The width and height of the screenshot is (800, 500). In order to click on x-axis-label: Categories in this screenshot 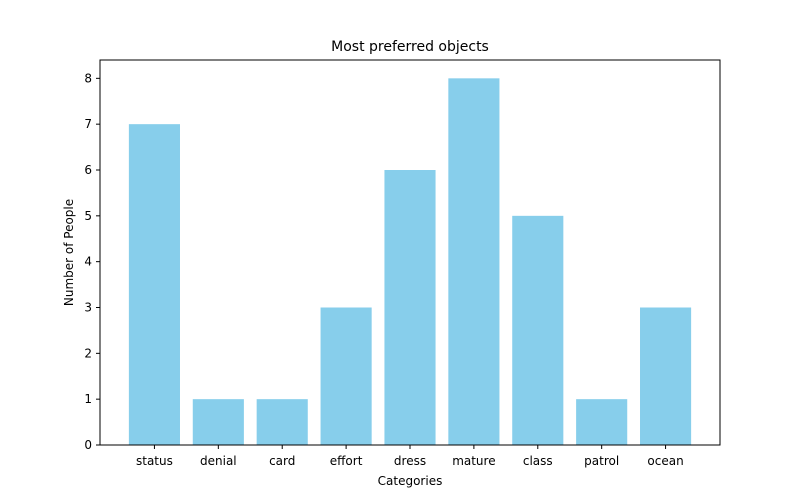, I will do `click(410, 481)`.